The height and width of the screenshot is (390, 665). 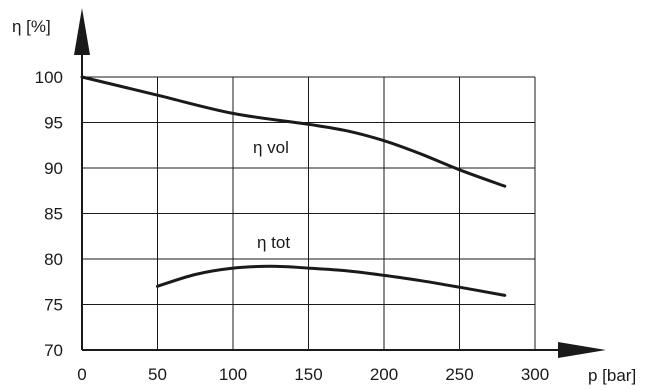 I want to click on y-tick-label: 85, so click(x=53, y=214).